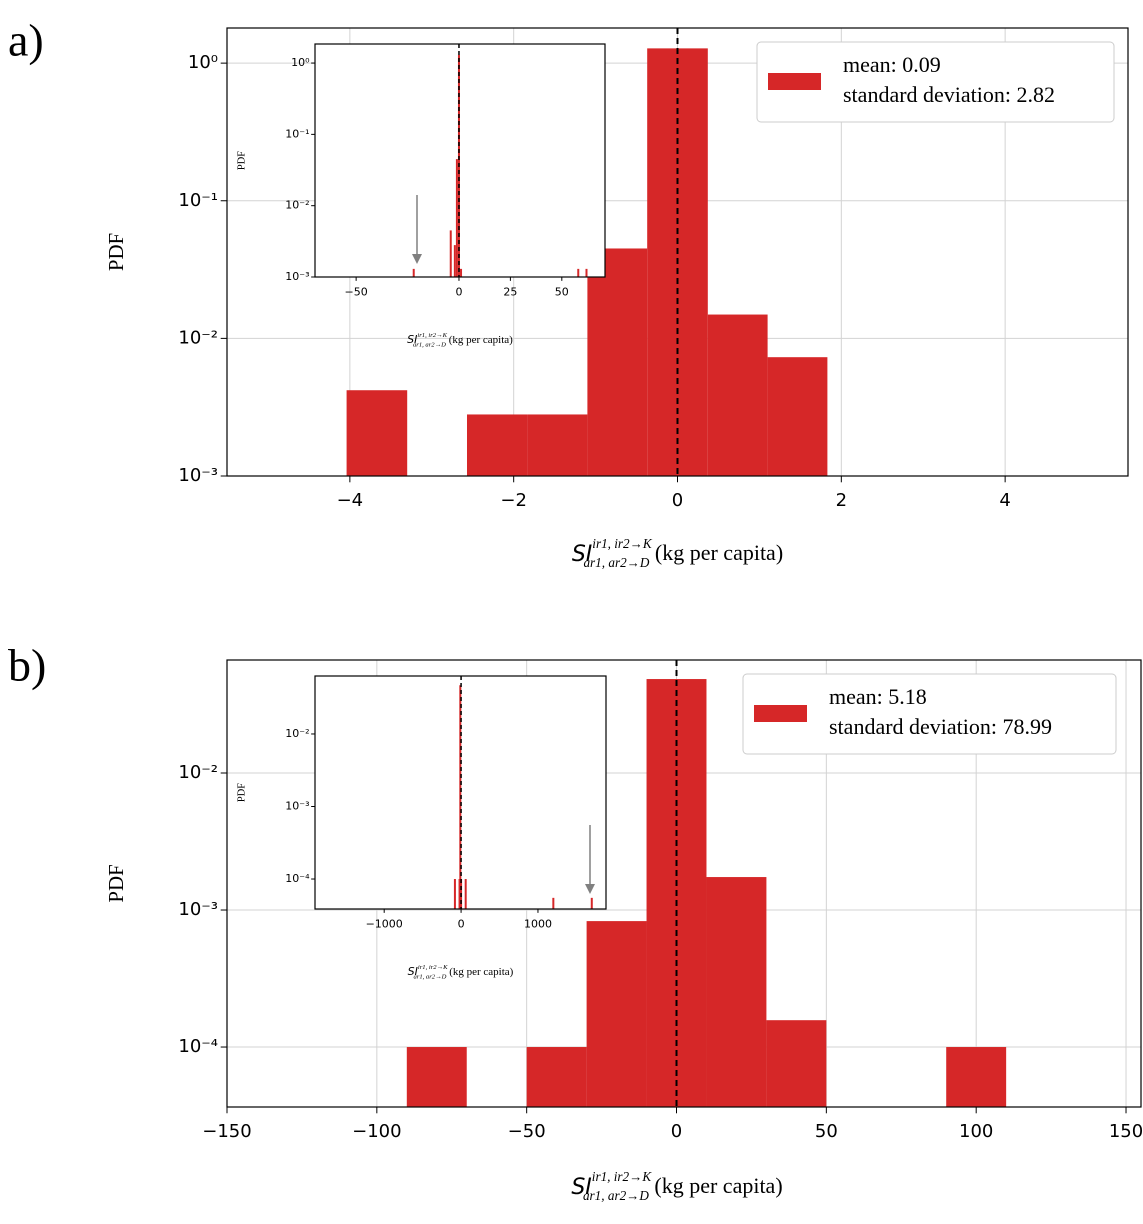 This screenshot has height=1224, width=1143. What do you see at coordinates (878, 696) in the screenshot?
I see `legend-text: mean: 5.18` at bounding box center [878, 696].